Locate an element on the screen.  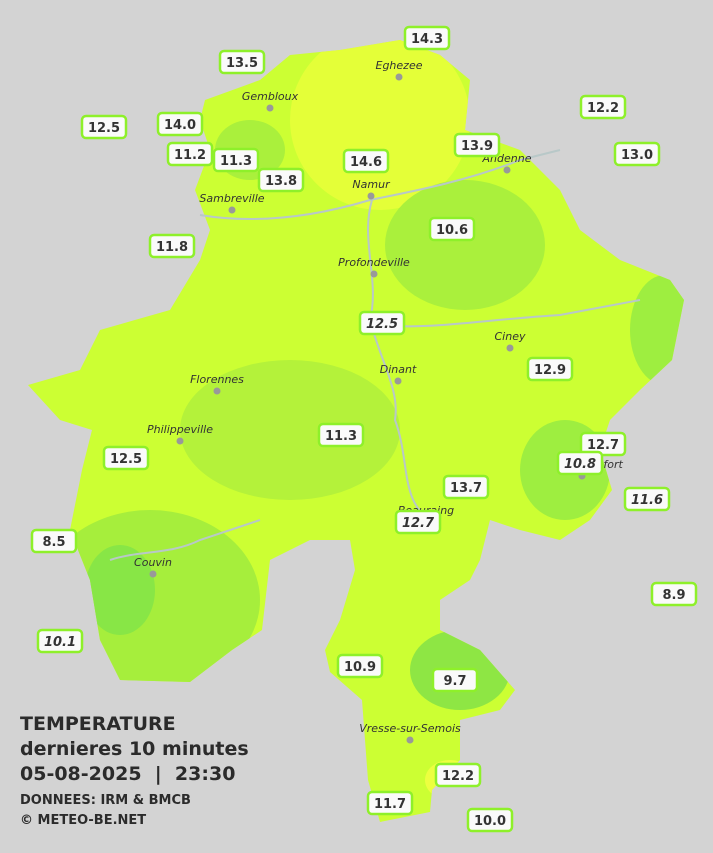
temperature-reading: 12.9 is located at coordinates (550, 369).